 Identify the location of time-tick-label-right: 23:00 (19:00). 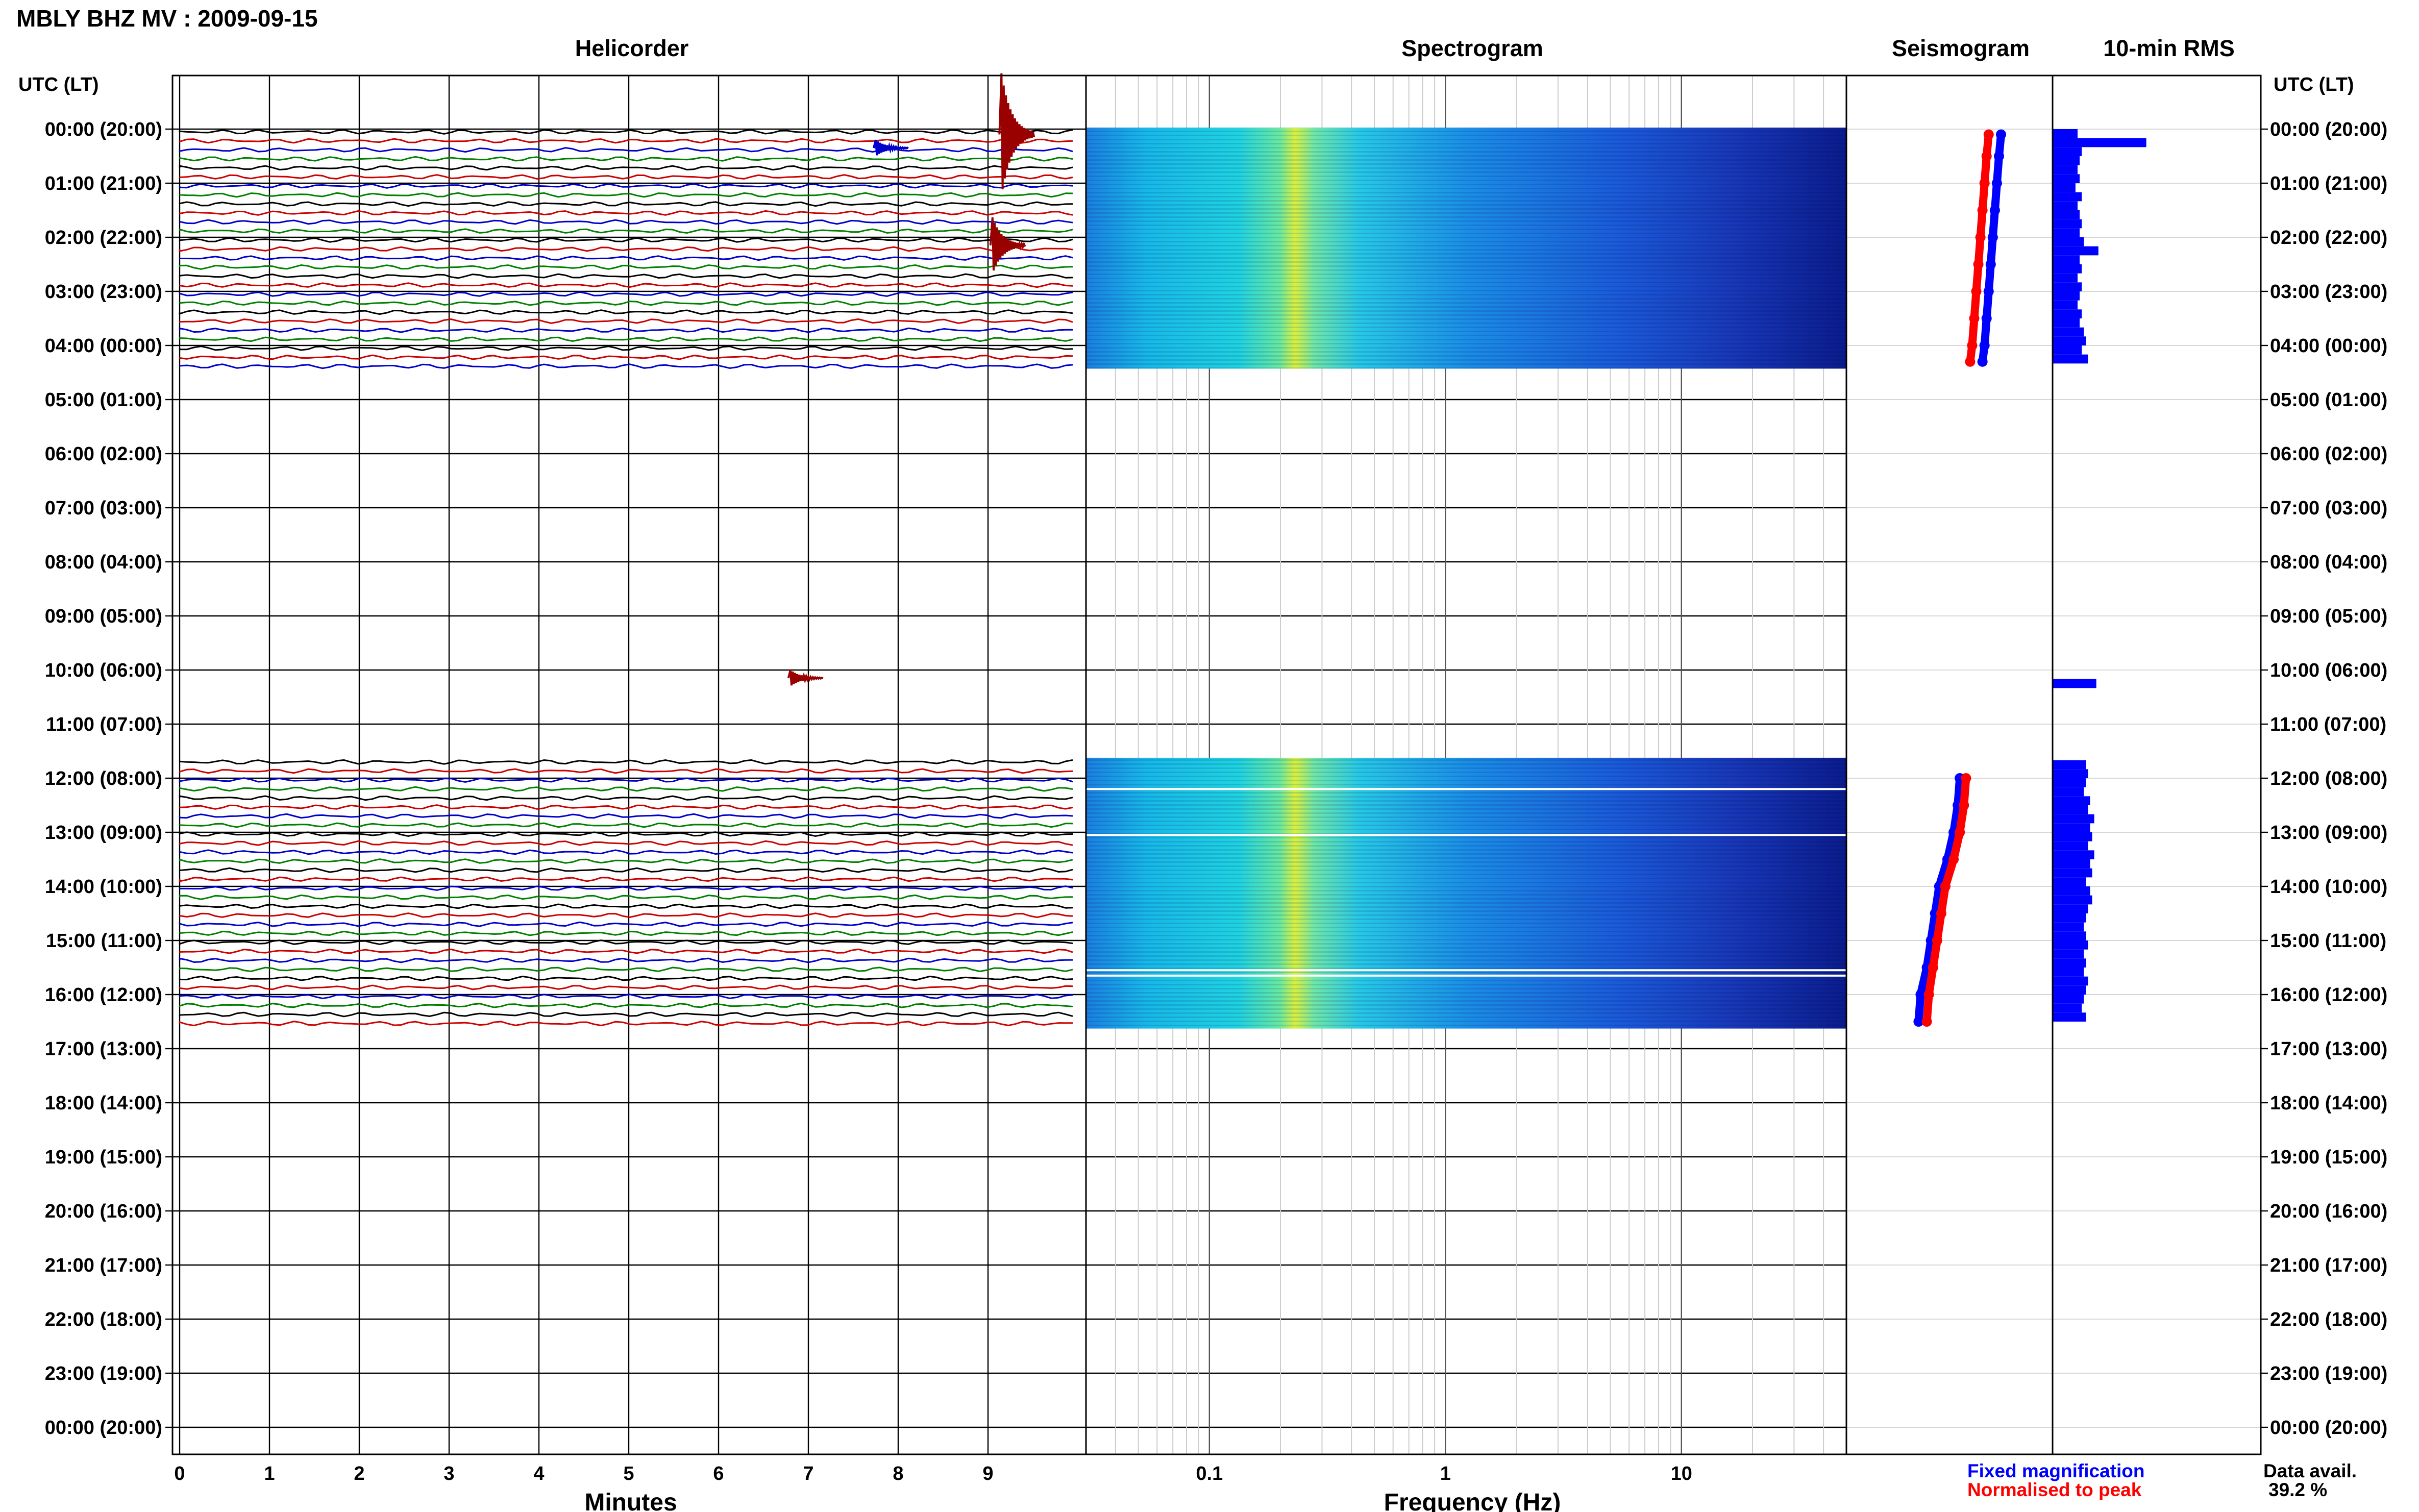
(2328, 1373).